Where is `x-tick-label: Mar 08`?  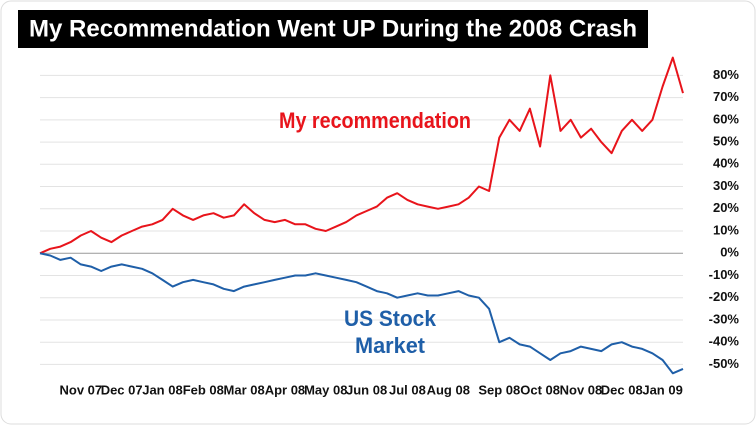
x-tick-label: Mar 08 is located at coordinates (244, 389).